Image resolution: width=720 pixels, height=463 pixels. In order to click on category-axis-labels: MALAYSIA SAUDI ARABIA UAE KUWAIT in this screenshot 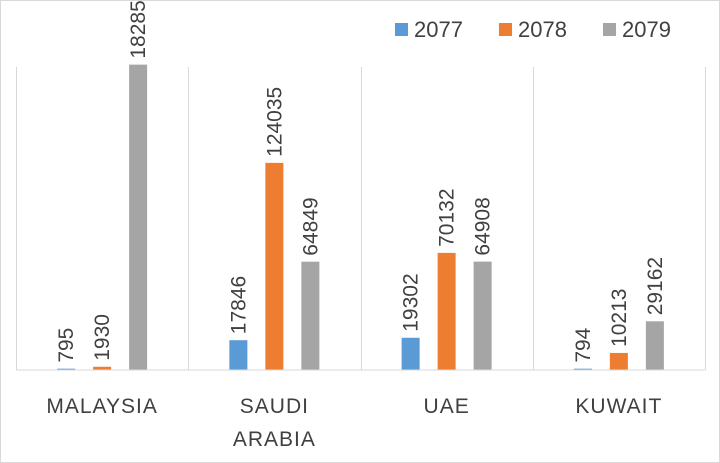, I will do `click(354, 423)`.